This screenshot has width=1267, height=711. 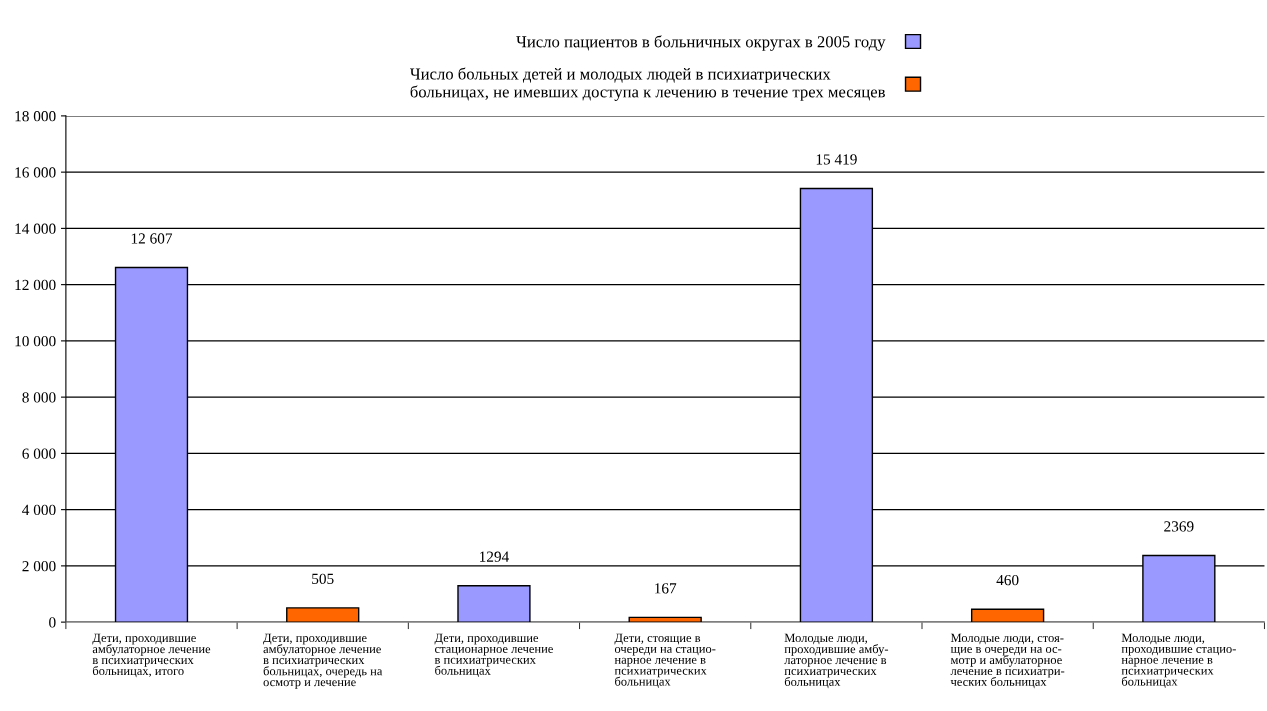 What do you see at coordinates (152, 238) in the screenshot?
I see `data-label: 12 607` at bounding box center [152, 238].